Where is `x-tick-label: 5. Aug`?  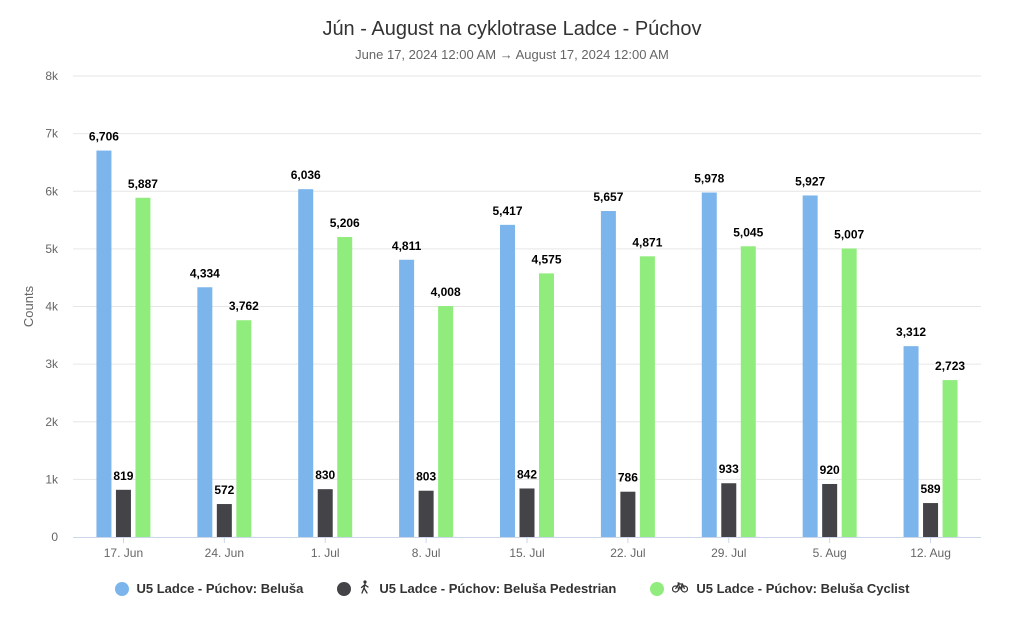
x-tick-label: 5. Aug is located at coordinates (830, 553).